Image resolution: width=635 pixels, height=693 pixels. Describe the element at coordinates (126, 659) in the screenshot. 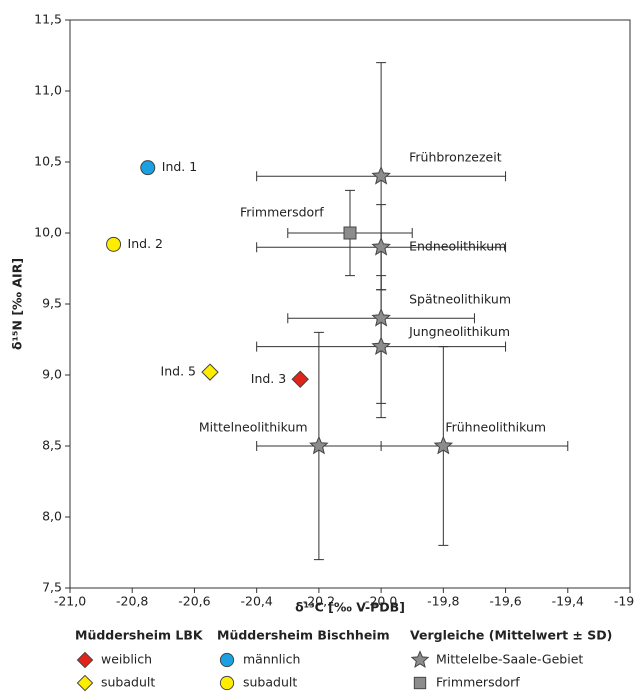

I see `legend-label: weiblich` at that location.